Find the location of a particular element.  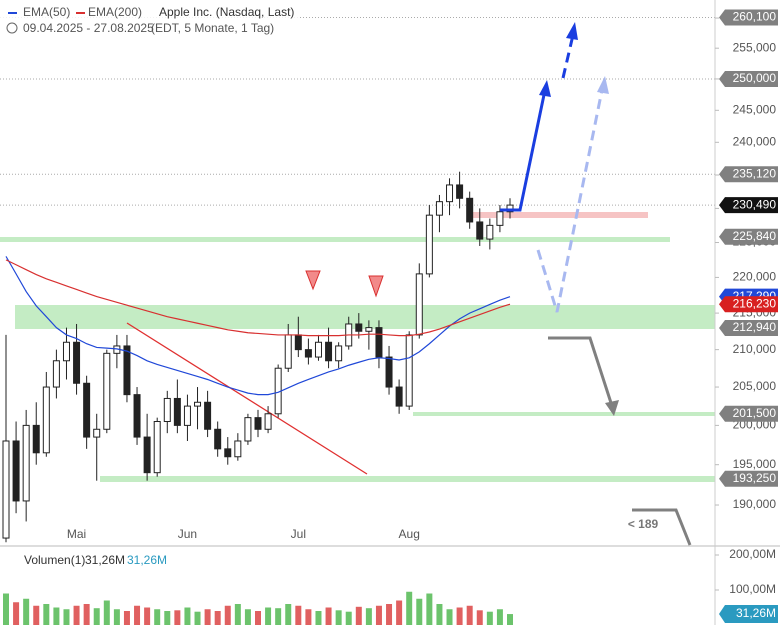

level-label: 230,490 is located at coordinates (755, 204).